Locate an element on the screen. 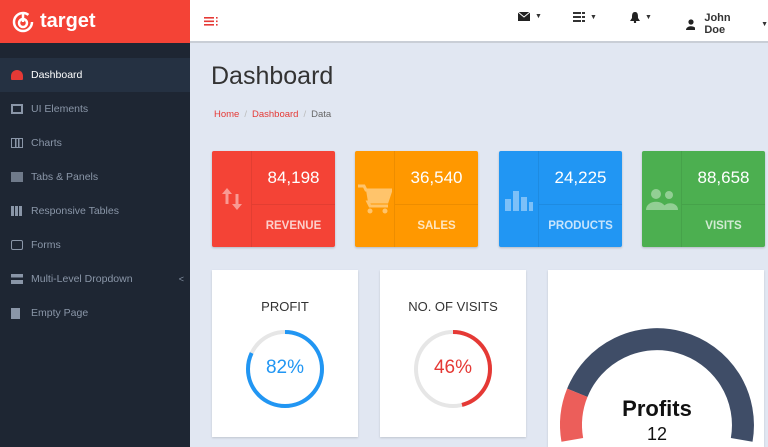 This screenshot has height=447, width=768. visits-progress-ring is located at coordinates (453, 369).